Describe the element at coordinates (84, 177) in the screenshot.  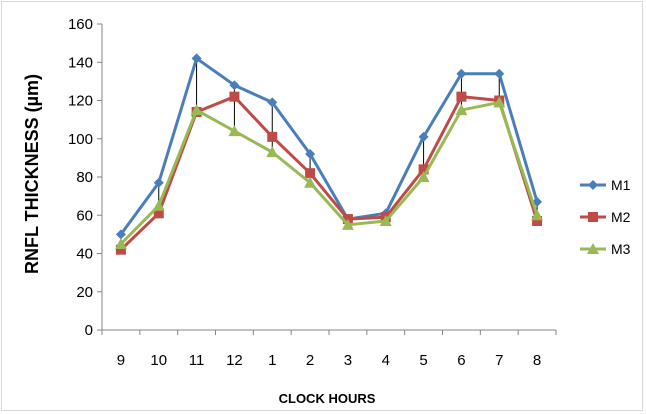
I see `y-tick-label: 80` at that location.